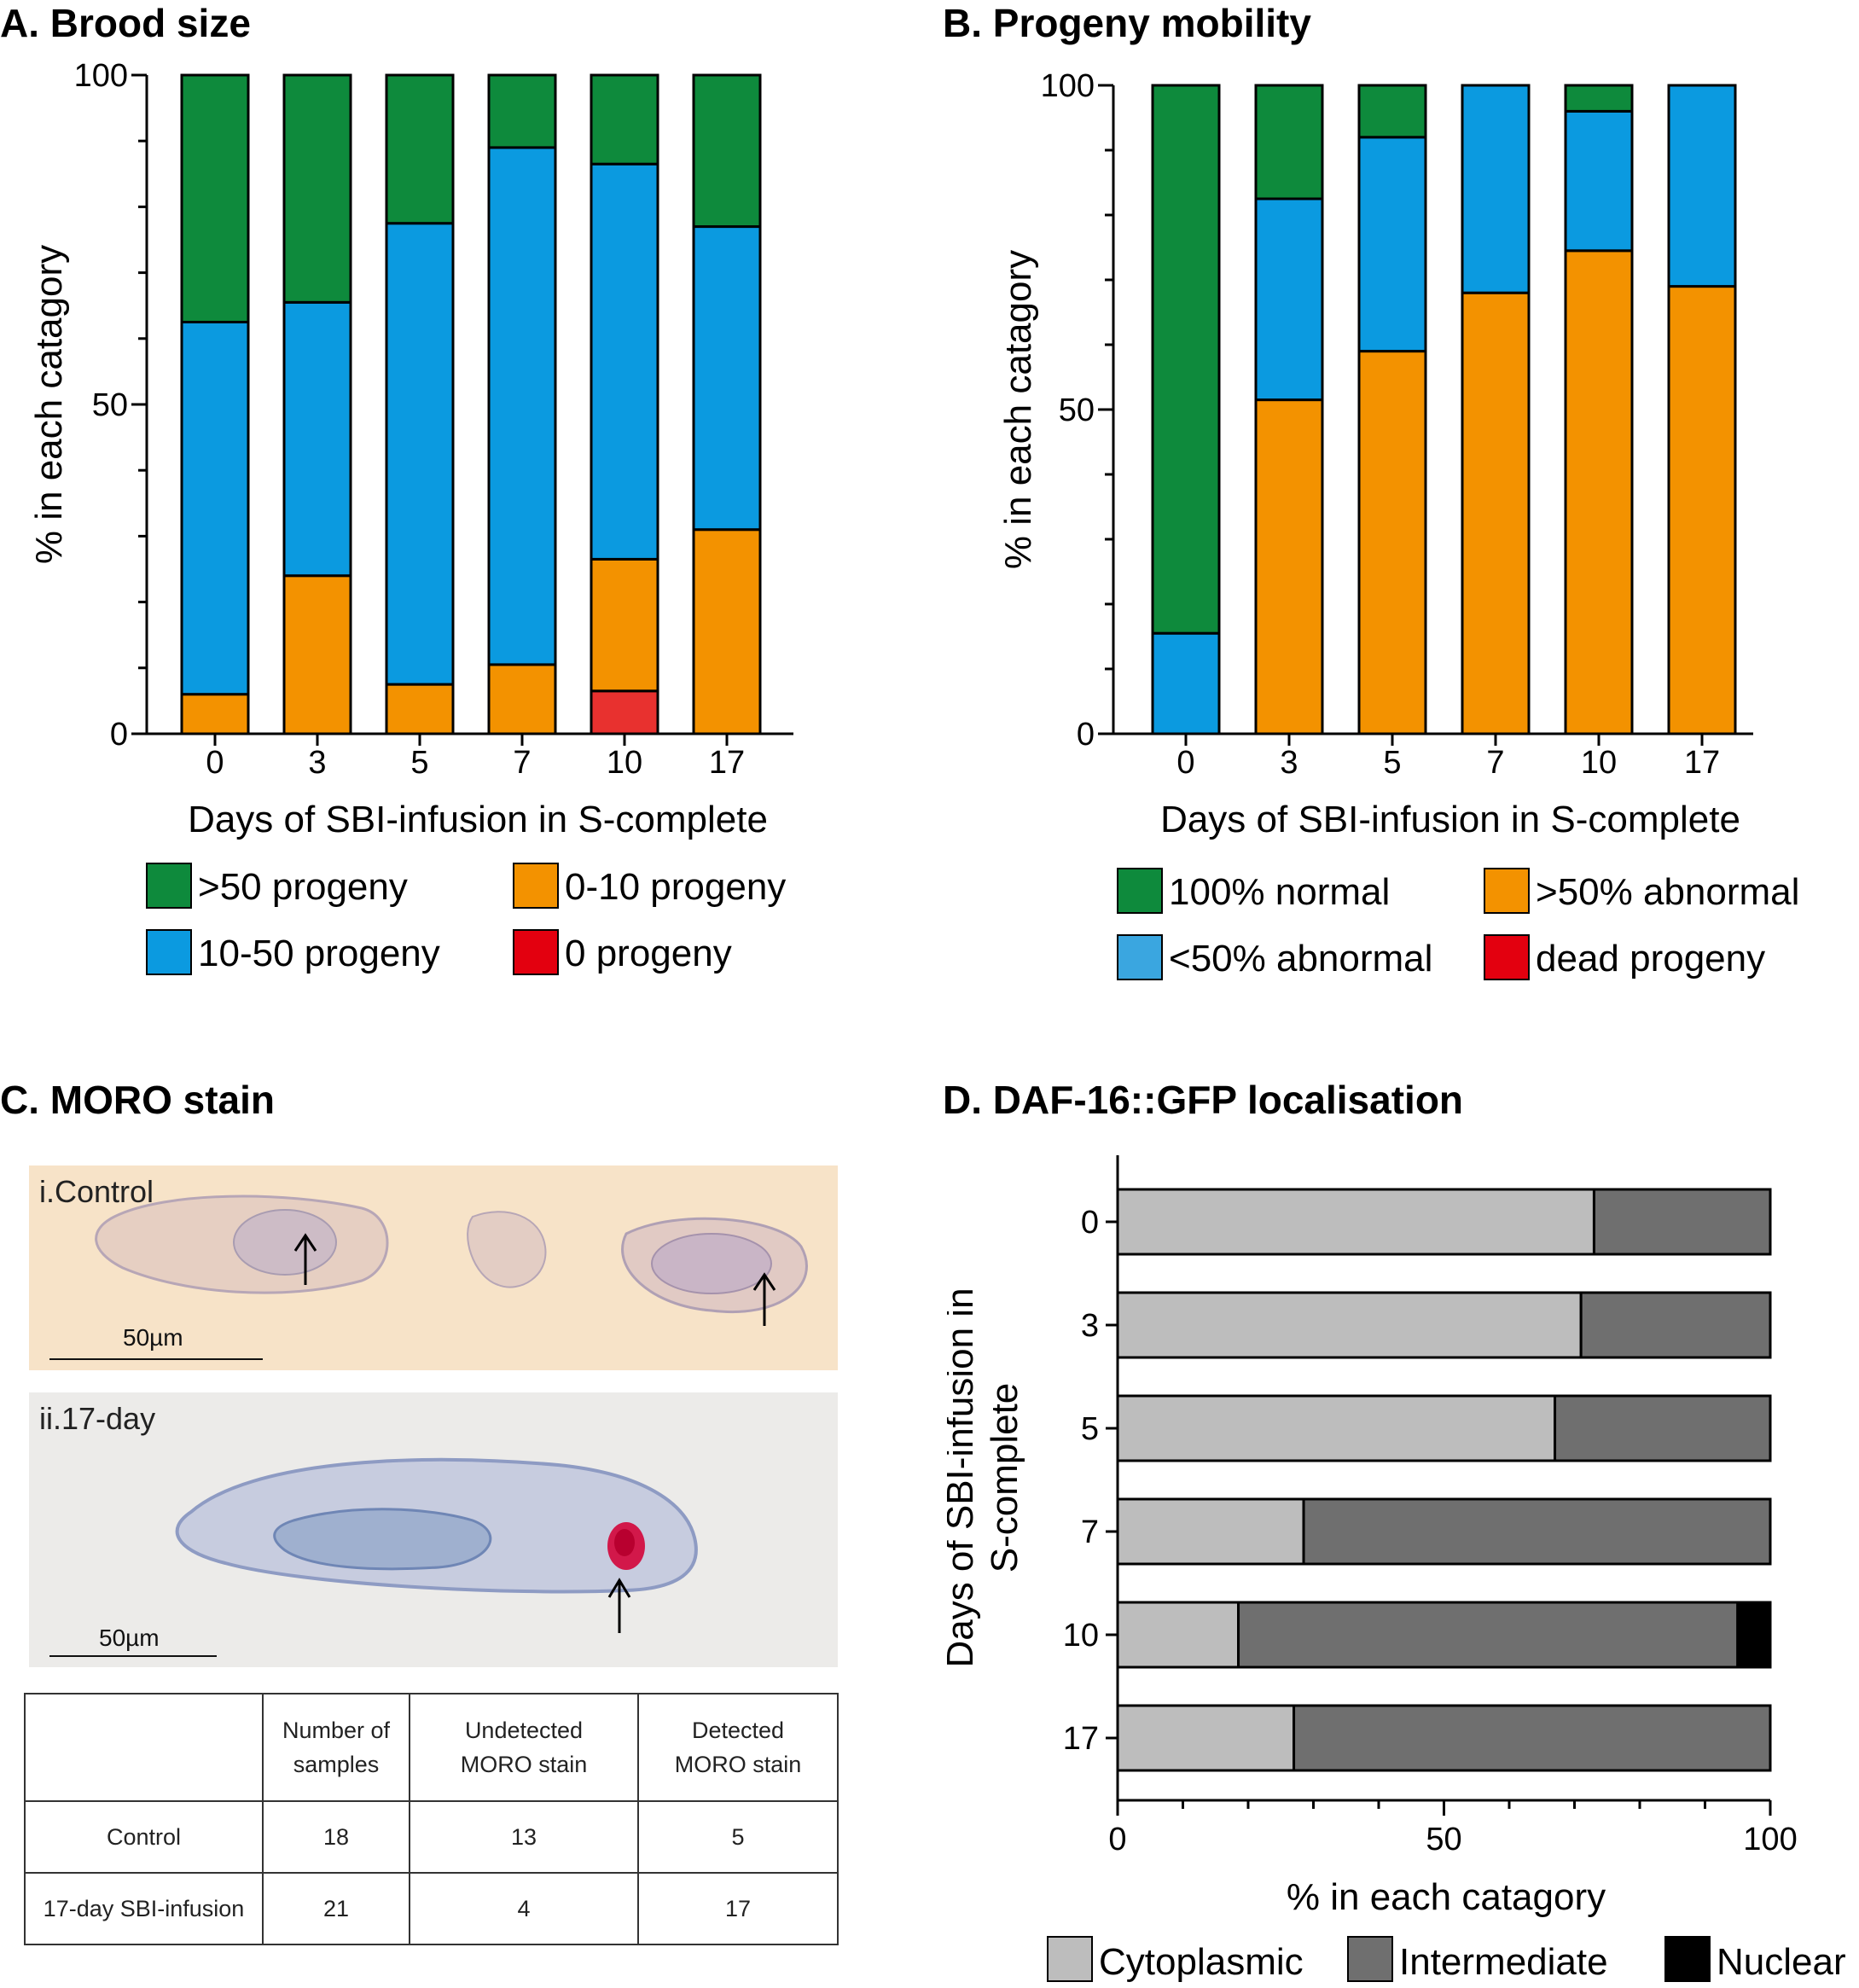  I want to click on x-axis-label: % in each catagory, so click(1446, 1897).